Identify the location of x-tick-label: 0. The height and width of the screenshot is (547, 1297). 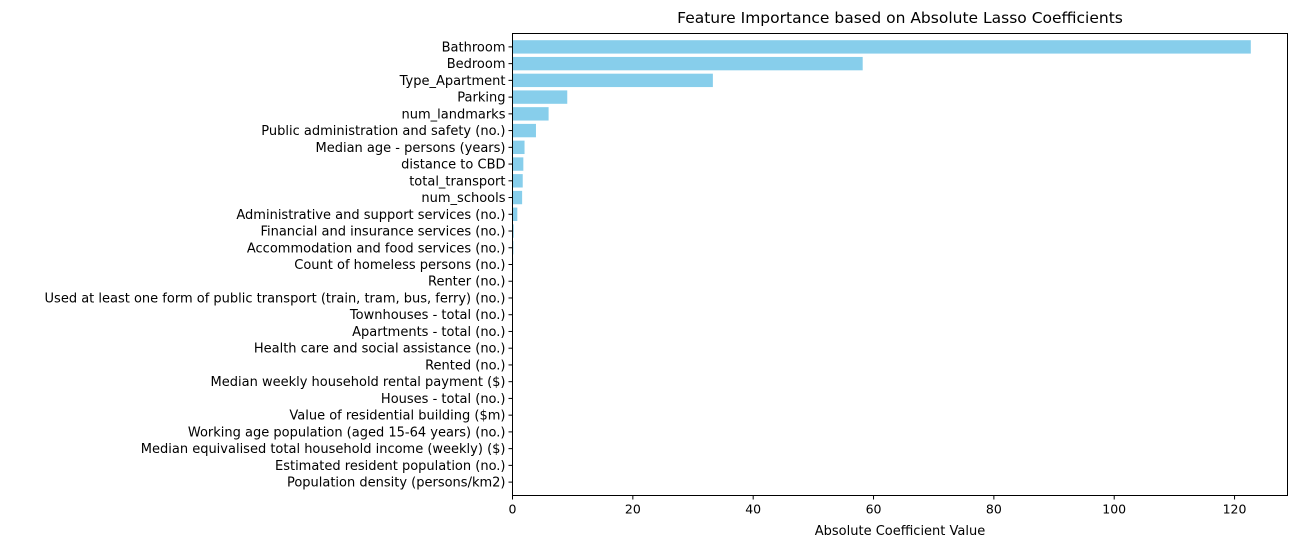
(513, 509).